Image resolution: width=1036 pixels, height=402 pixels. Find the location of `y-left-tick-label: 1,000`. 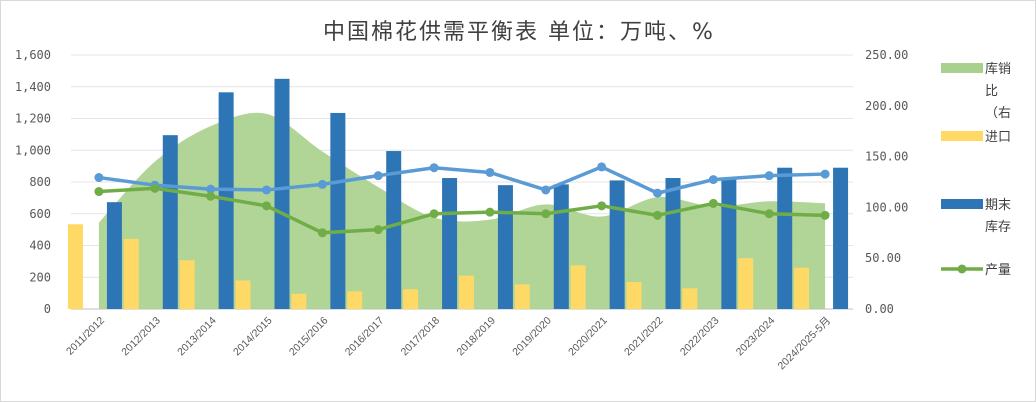

y-left-tick-label: 1,000 is located at coordinates (33, 150).